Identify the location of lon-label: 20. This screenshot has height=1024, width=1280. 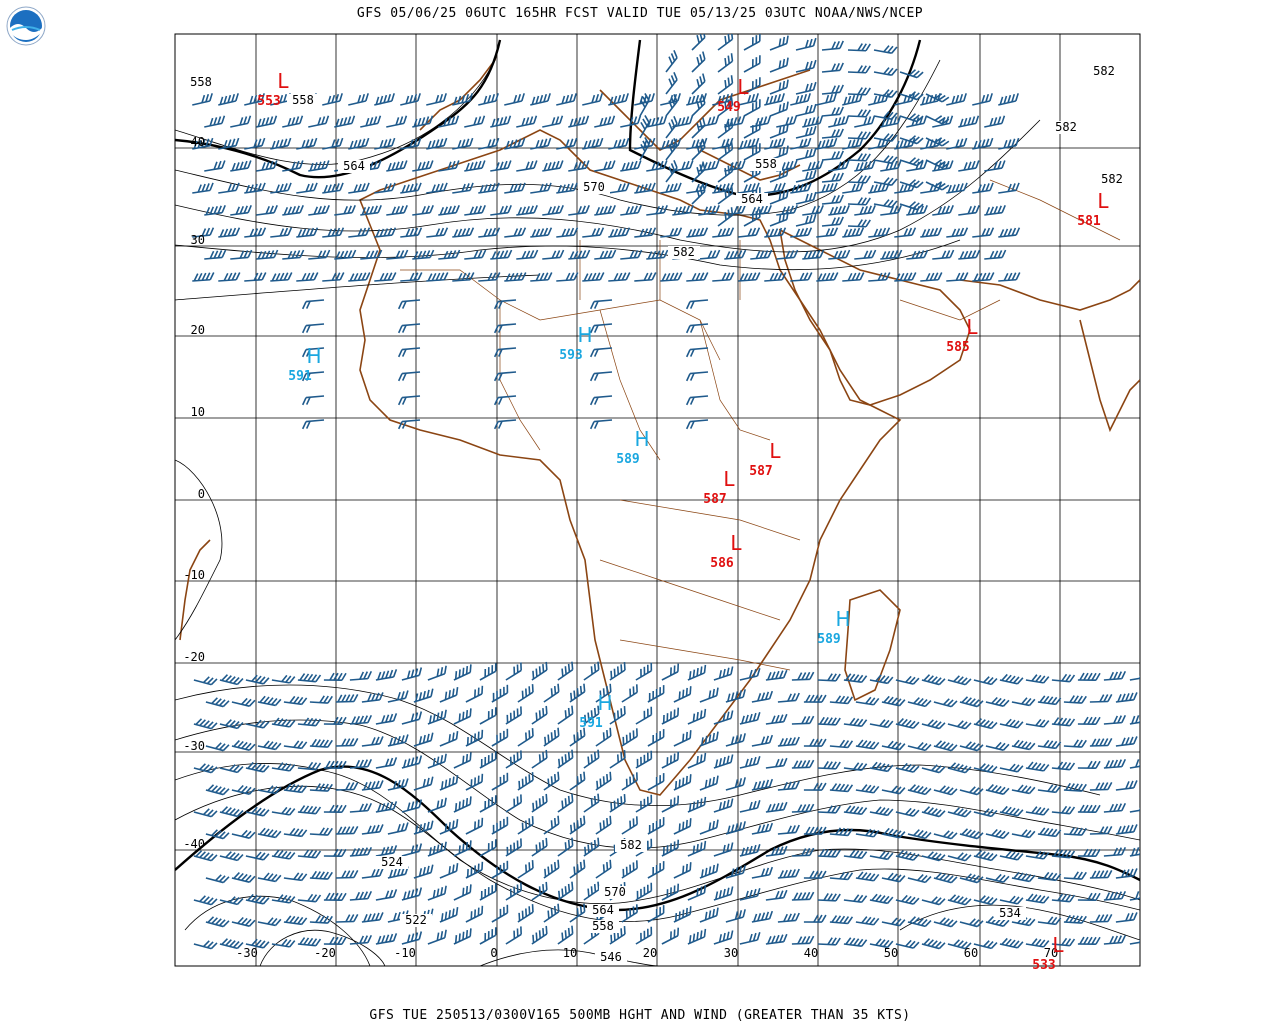
(650, 953).